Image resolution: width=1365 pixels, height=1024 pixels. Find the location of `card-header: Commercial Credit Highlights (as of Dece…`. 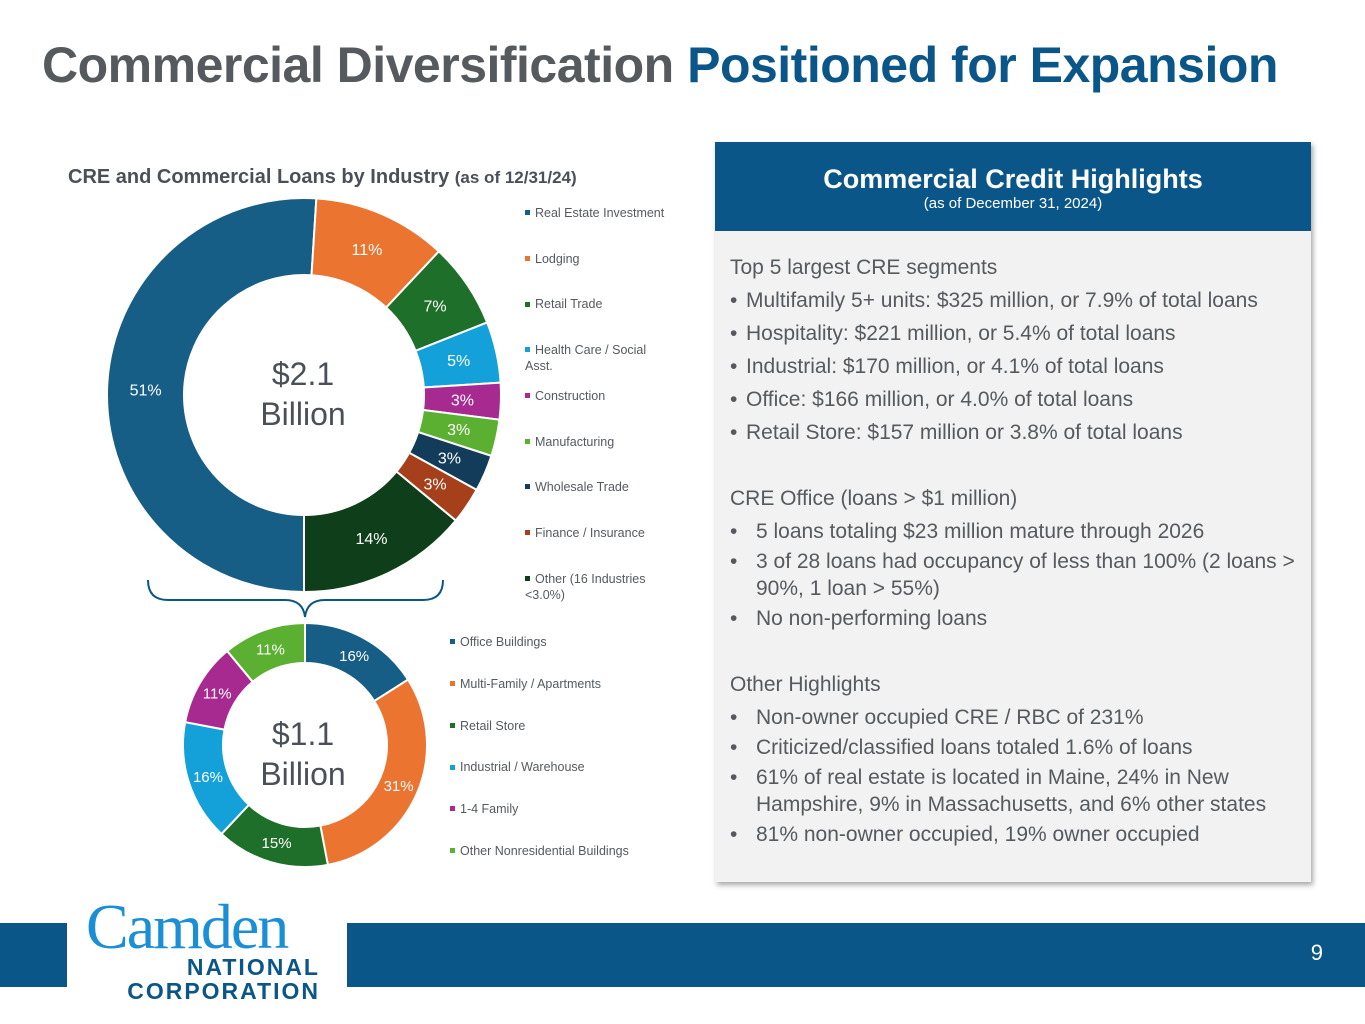

card-header: Commercial Credit Highlights (as of Dece… is located at coordinates (1013, 186).